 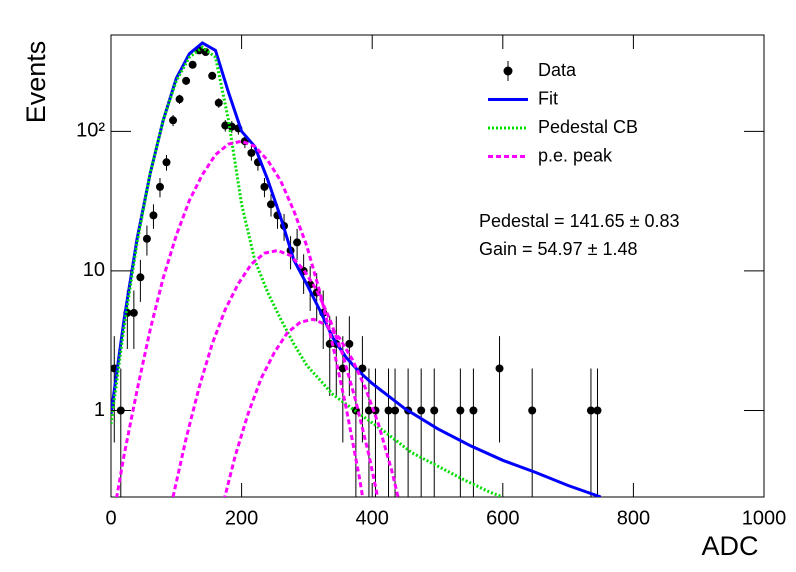 What do you see at coordinates (372, 518) in the screenshot?
I see `x-tick-label: 400` at bounding box center [372, 518].